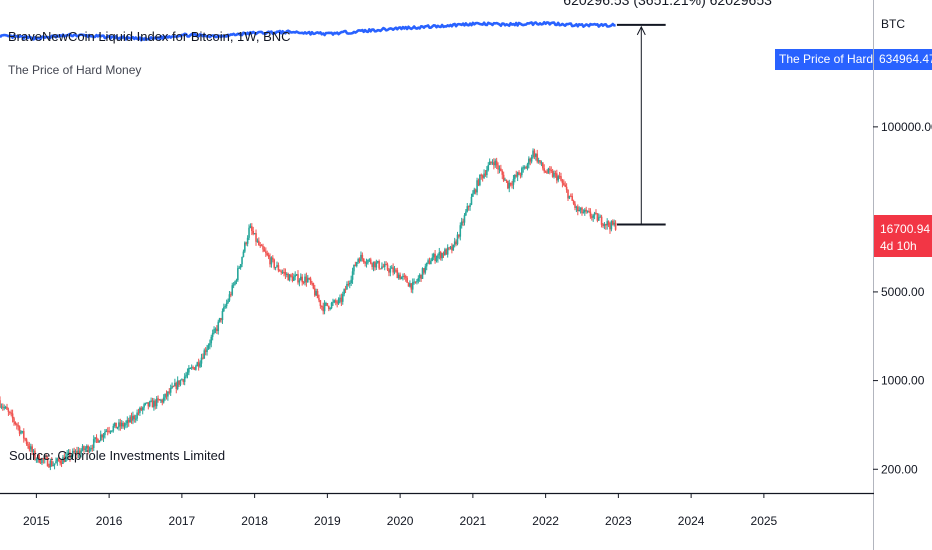 This screenshot has height=550, width=932. I want to click on indicator-badge-value-bg, so click(903, 59).